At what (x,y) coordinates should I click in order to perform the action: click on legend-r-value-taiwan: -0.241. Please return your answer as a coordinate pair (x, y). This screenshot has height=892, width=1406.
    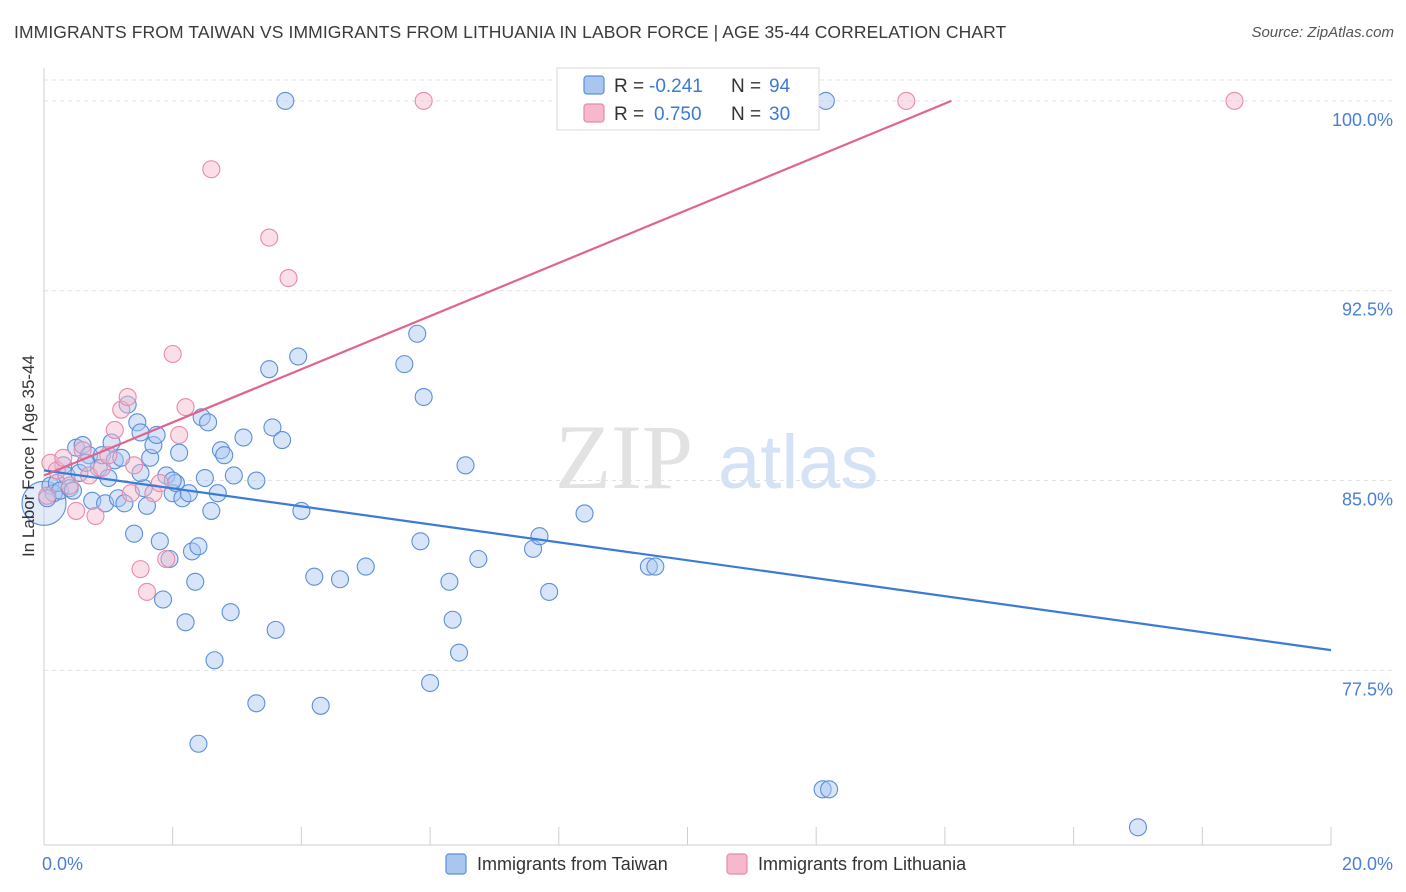
    Looking at the image, I should click on (676, 86).